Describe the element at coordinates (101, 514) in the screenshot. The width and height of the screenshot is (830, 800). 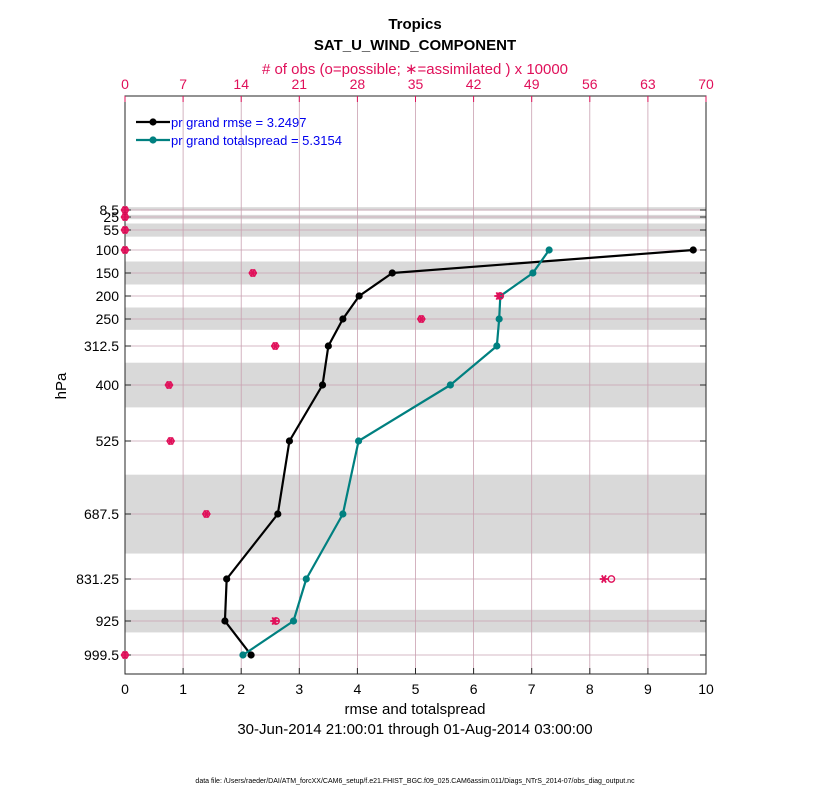
I see `y-tick-label: 687.5` at that location.